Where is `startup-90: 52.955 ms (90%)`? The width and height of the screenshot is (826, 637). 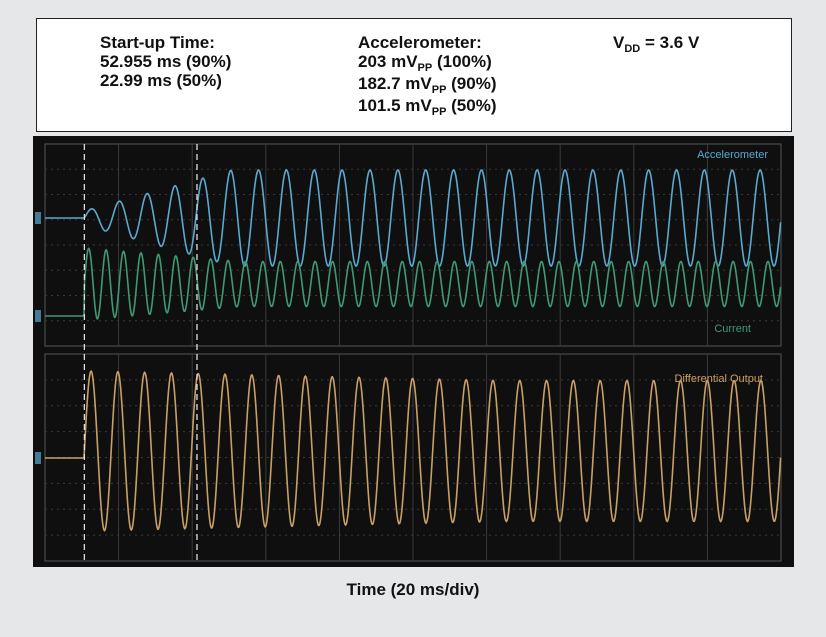
startup-90: 52.955 ms (90%) is located at coordinates (166, 61).